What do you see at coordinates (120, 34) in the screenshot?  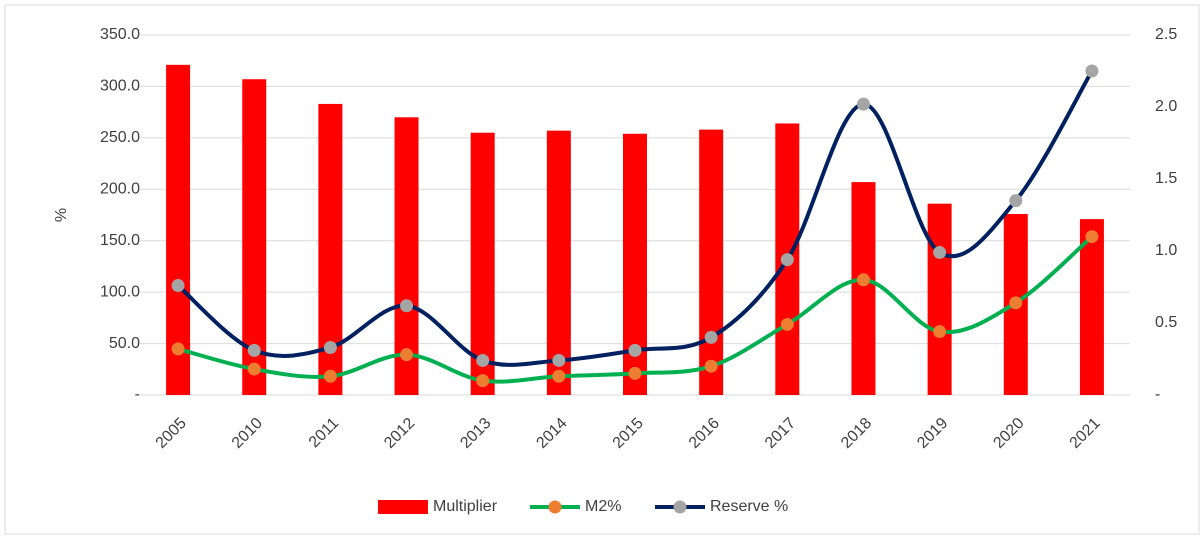 I see `y-tick-label: 350.0` at bounding box center [120, 34].